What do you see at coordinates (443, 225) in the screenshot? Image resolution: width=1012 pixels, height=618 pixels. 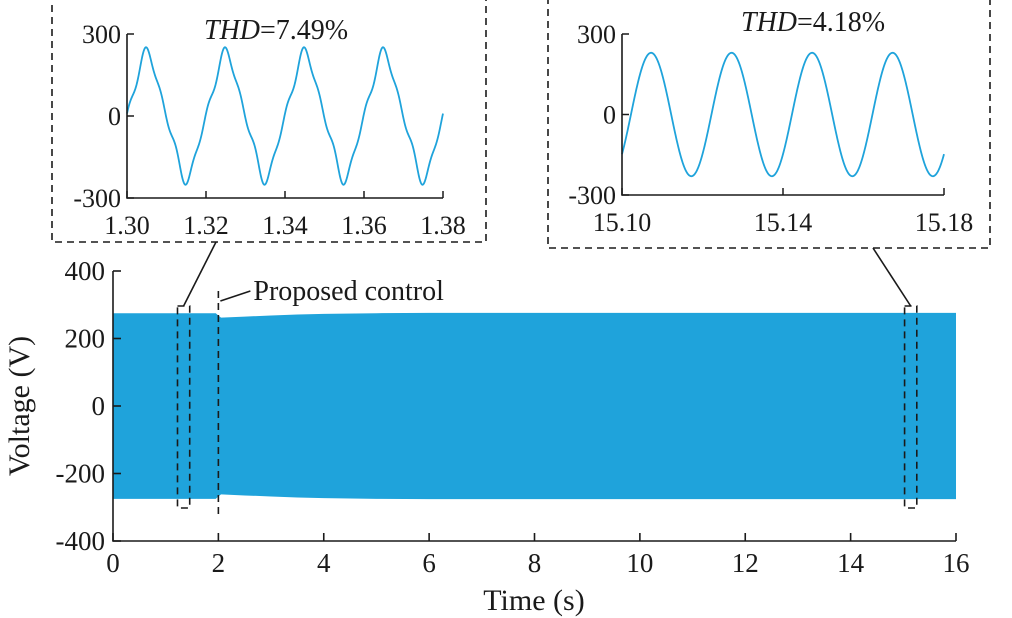 I see `inset-x-tick-label: 1.38` at bounding box center [443, 225].